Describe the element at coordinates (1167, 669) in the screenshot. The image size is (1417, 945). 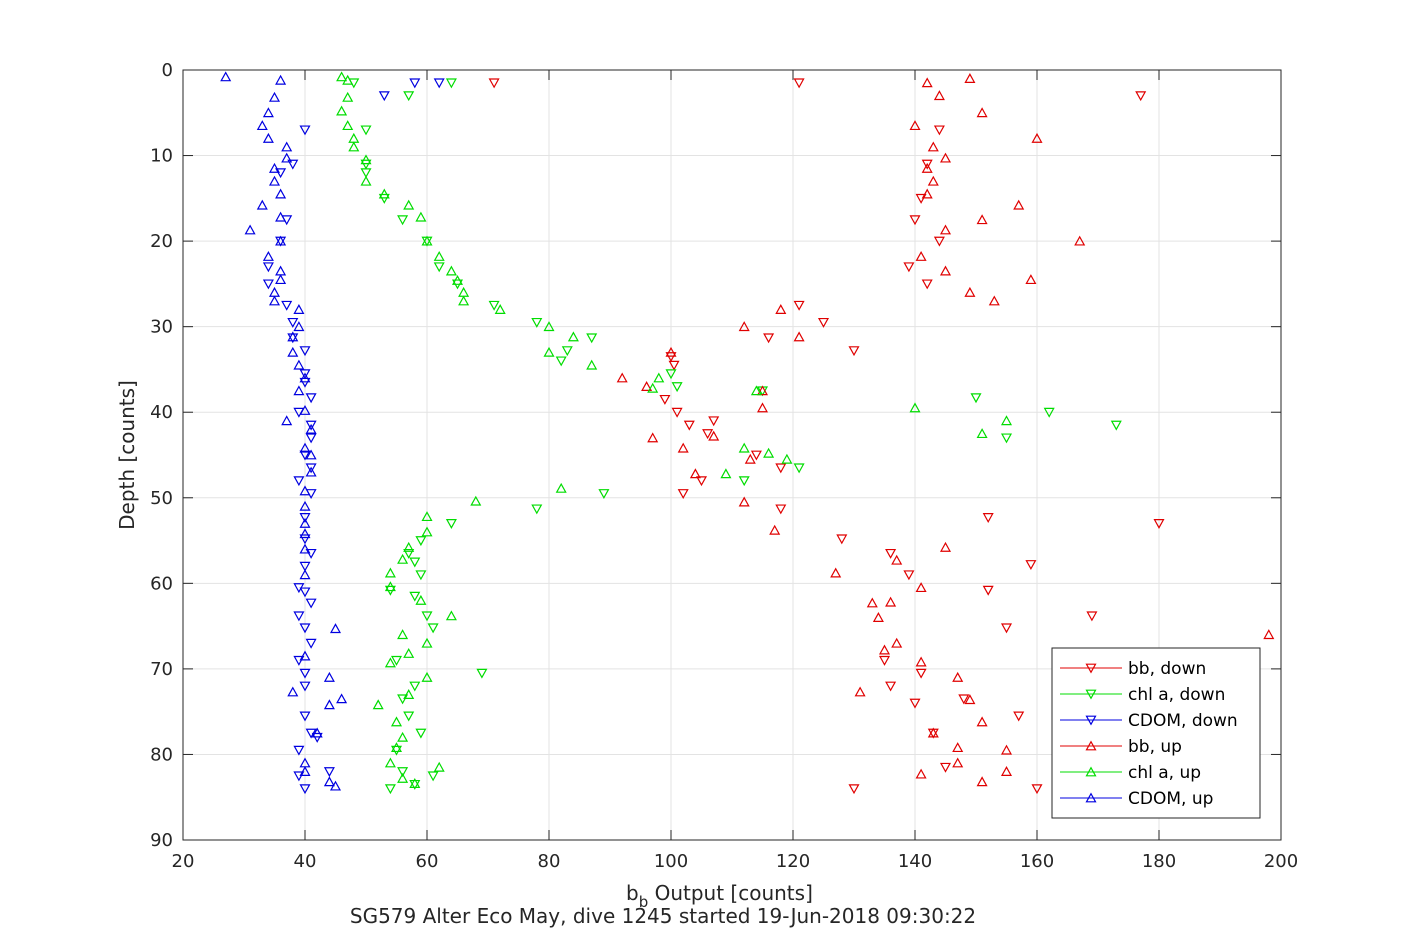
I see `legend-label: bb, down` at that location.